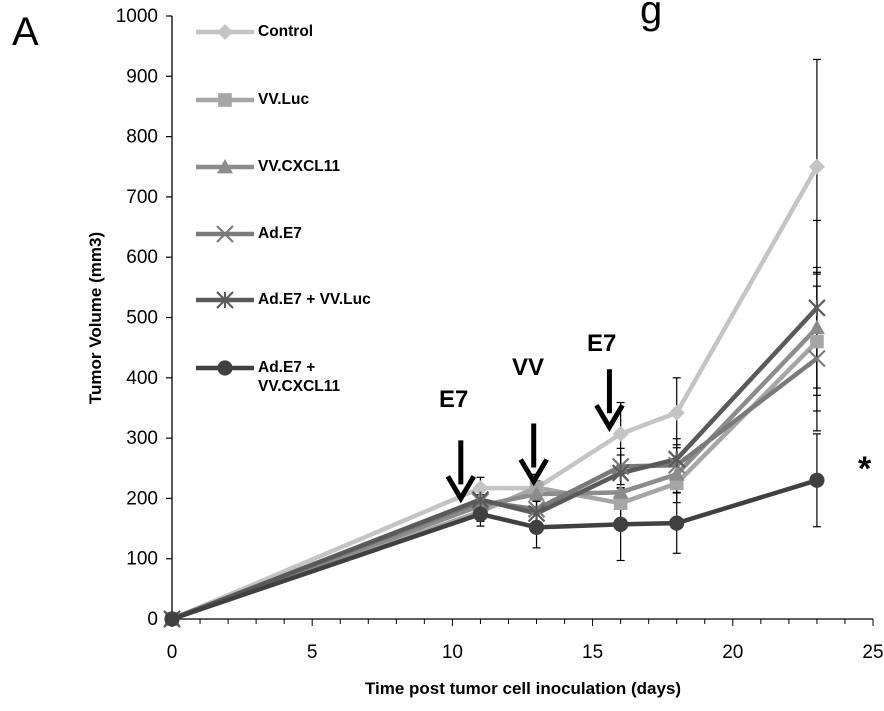 The width and height of the screenshot is (884, 711). What do you see at coordinates (137, 16) in the screenshot?
I see `y-tick-label: 1000` at bounding box center [137, 16].